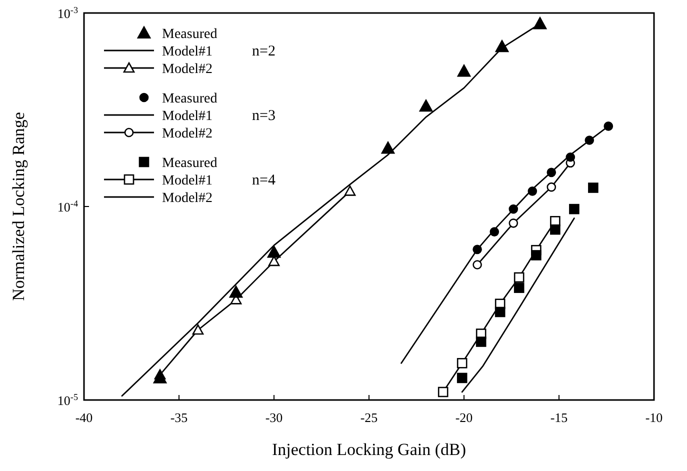  Describe the element at coordinates (264, 180) in the screenshot. I see `annotation: n=4` at that location.